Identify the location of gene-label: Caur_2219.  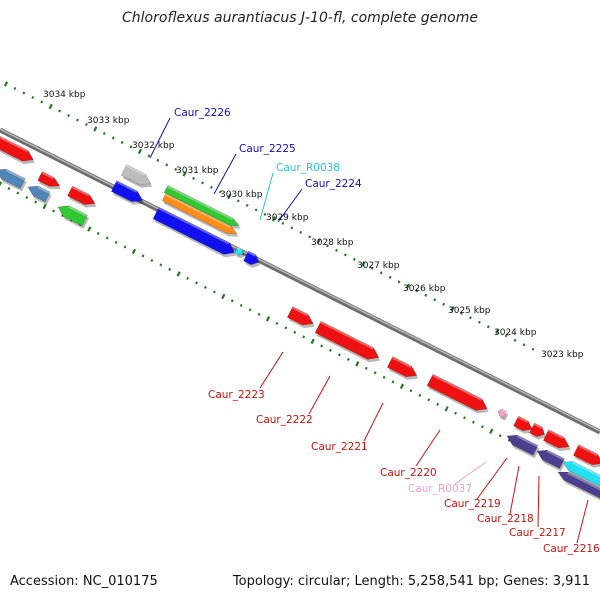
(472, 504).